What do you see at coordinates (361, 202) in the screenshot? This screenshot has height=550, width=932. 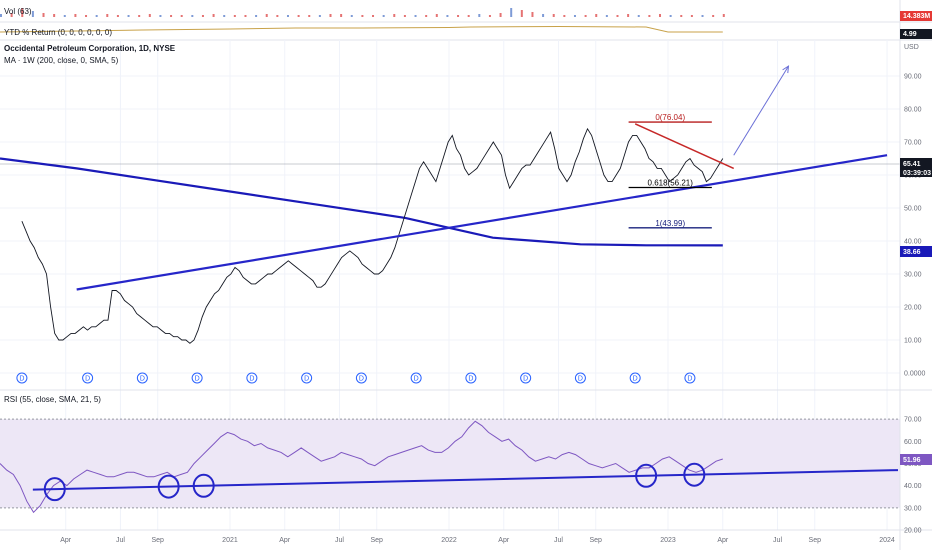 I see `ma-200w-line` at bounding box center [361, 202].